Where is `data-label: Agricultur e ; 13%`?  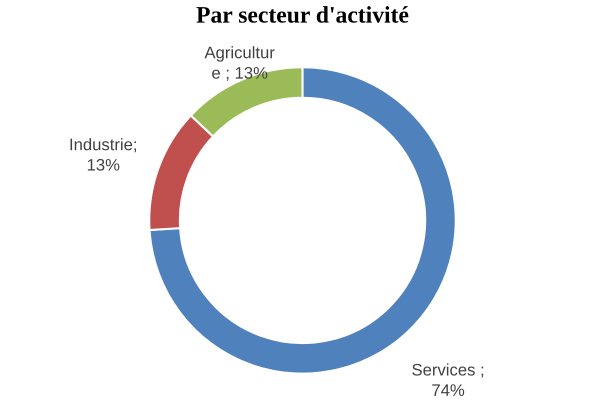
data-label: Agricultur e ; 13% is located at coordinates (239, 63).